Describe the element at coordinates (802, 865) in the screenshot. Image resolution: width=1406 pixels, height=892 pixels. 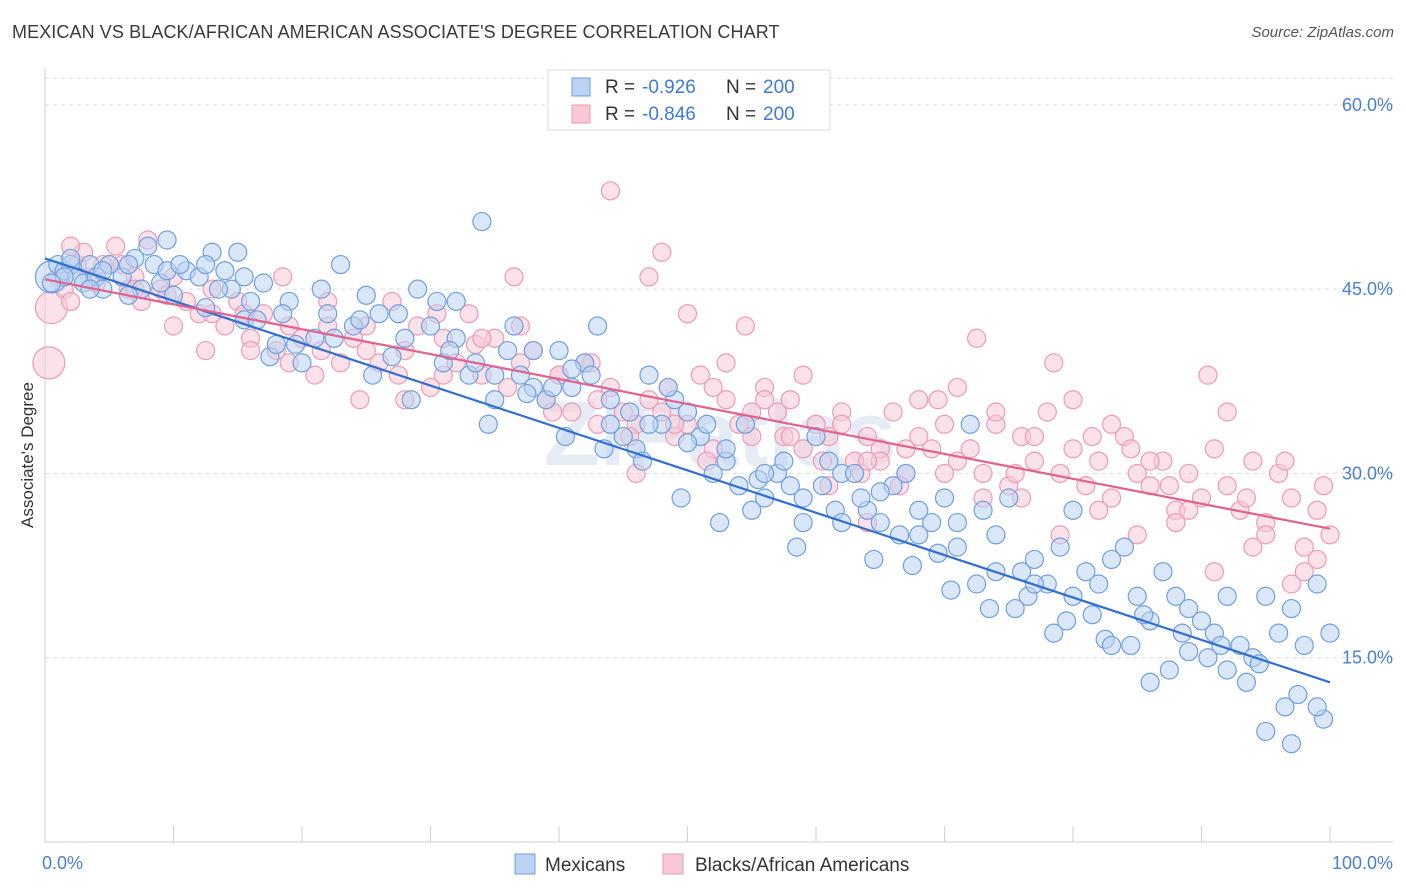
I see `legend-blacks-label: Blacks/African Americans` at that location.